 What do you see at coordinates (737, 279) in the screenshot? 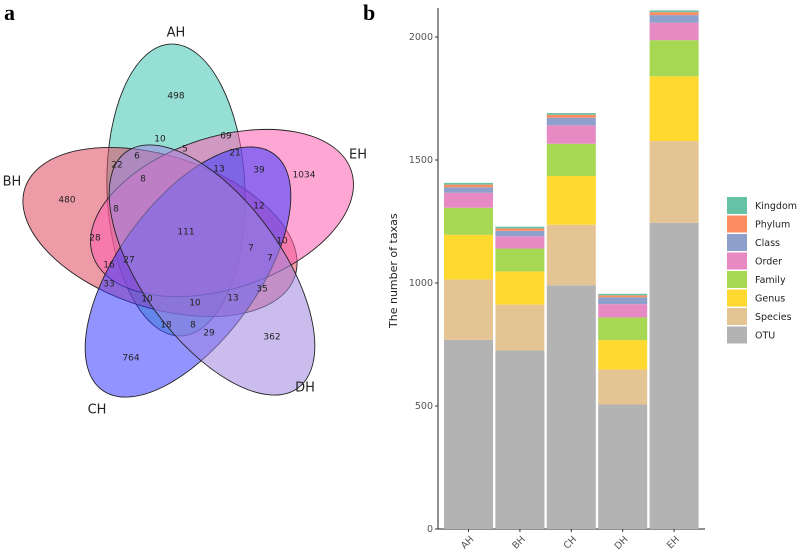
I see `legend-swatch-family` at bounding box center [737, 279].